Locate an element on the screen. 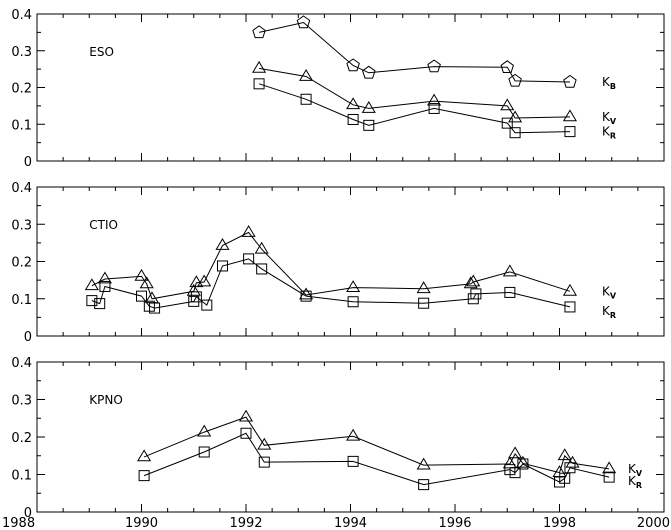 Image resolution: width=671 pixels, height=530 pixels. series-kb: KB is located at coordinates (434, 53).